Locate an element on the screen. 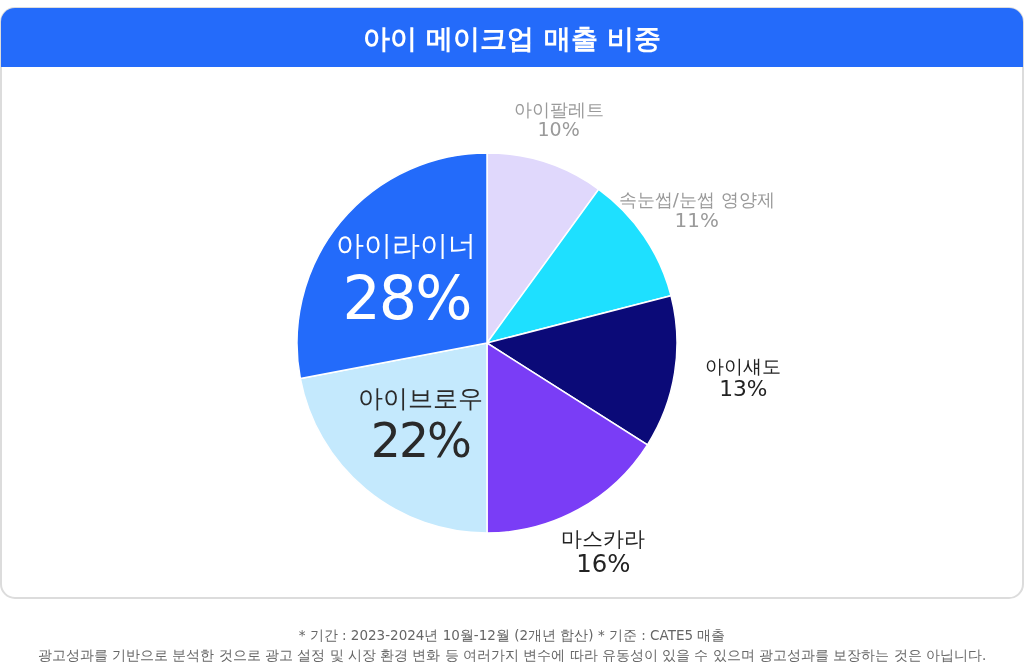  chart-title: 아이 메이크업 매출 비중 is located at coordinates (512, 38).